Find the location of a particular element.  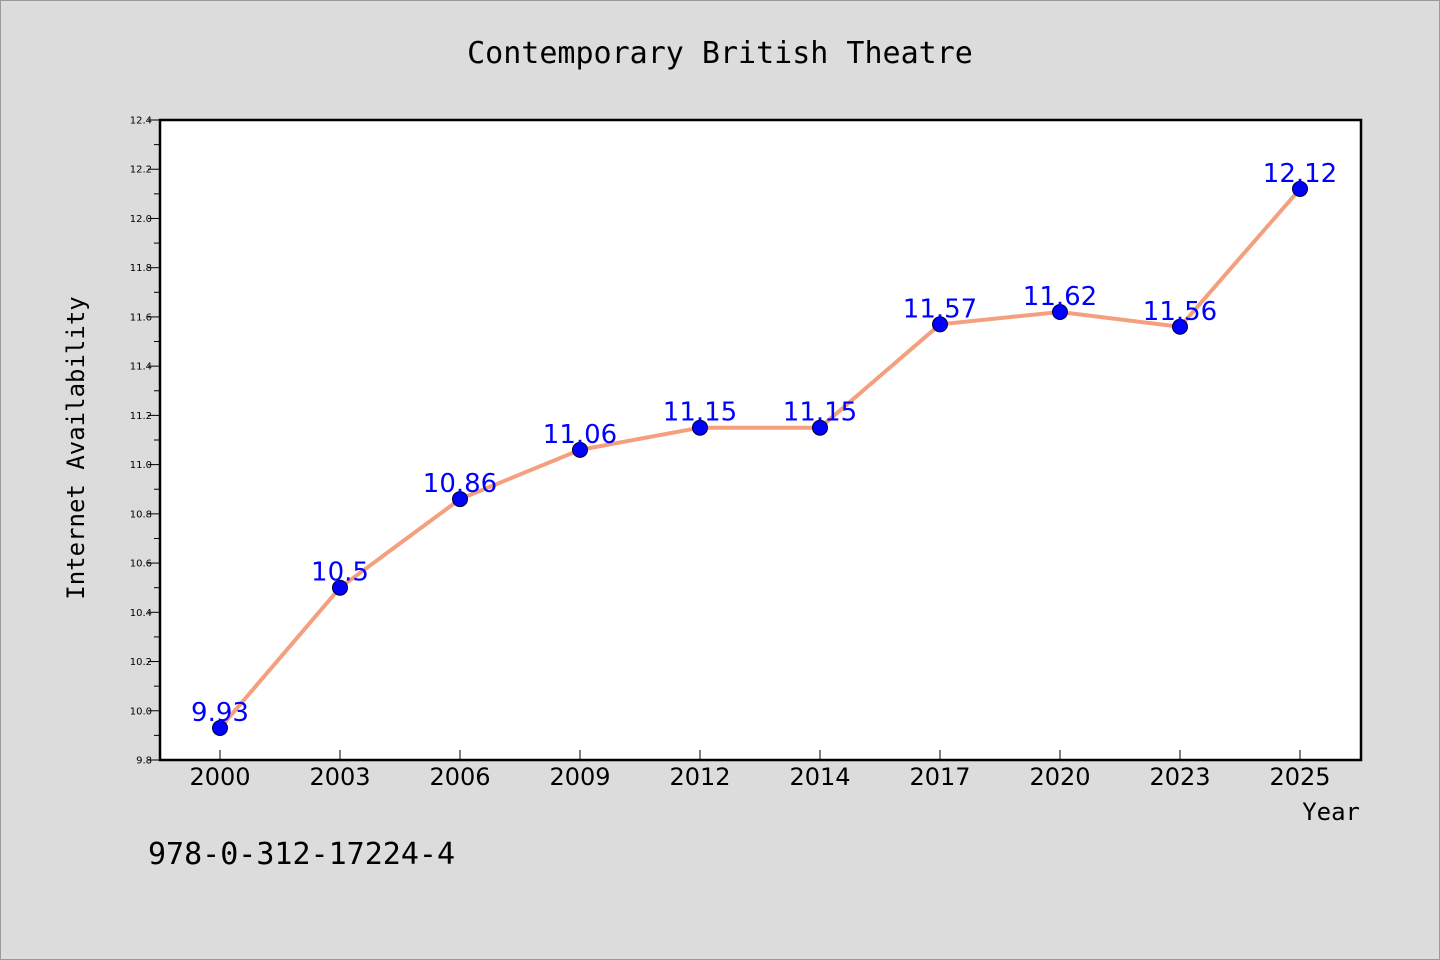

data-label: 10.5 is located at coordinates (340, 573).